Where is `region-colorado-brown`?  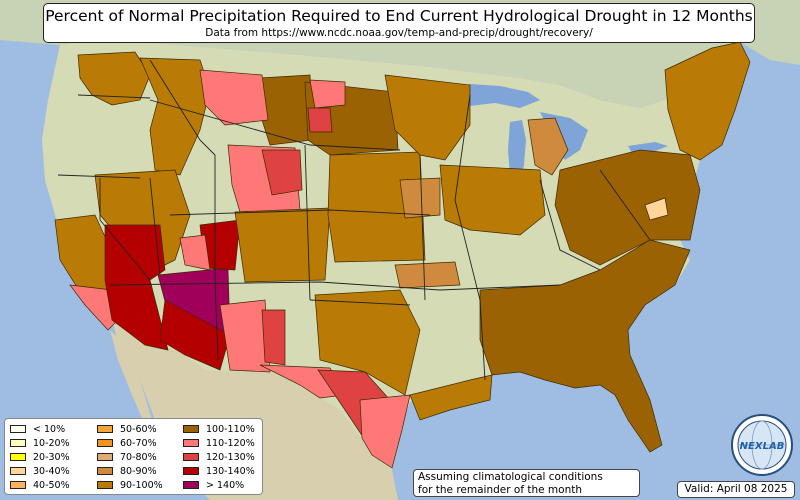
region-colorado-brown is located at coordinates (282, 245).